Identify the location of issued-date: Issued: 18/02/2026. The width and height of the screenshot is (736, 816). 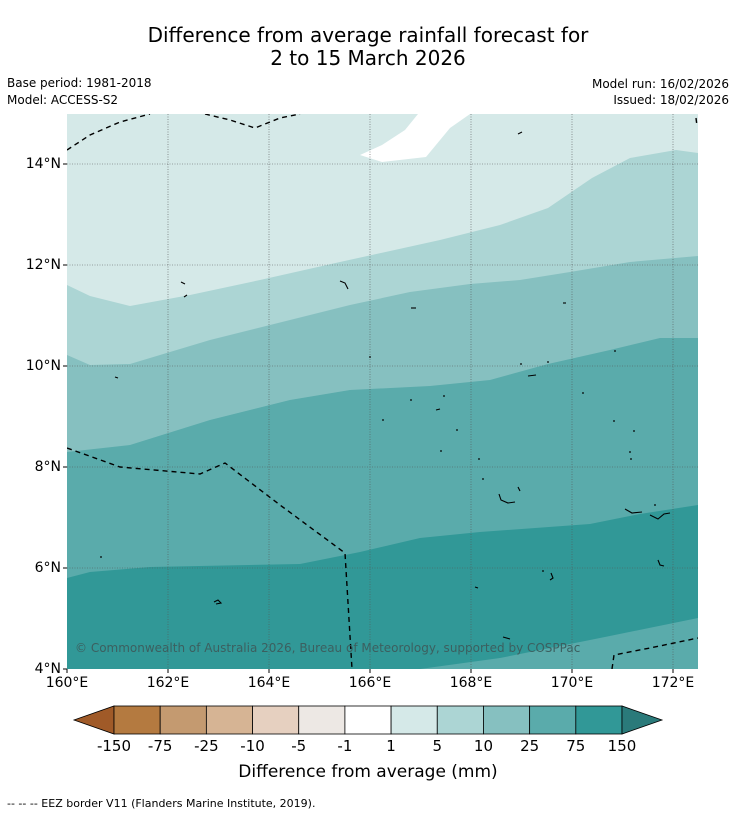
(671, 100).